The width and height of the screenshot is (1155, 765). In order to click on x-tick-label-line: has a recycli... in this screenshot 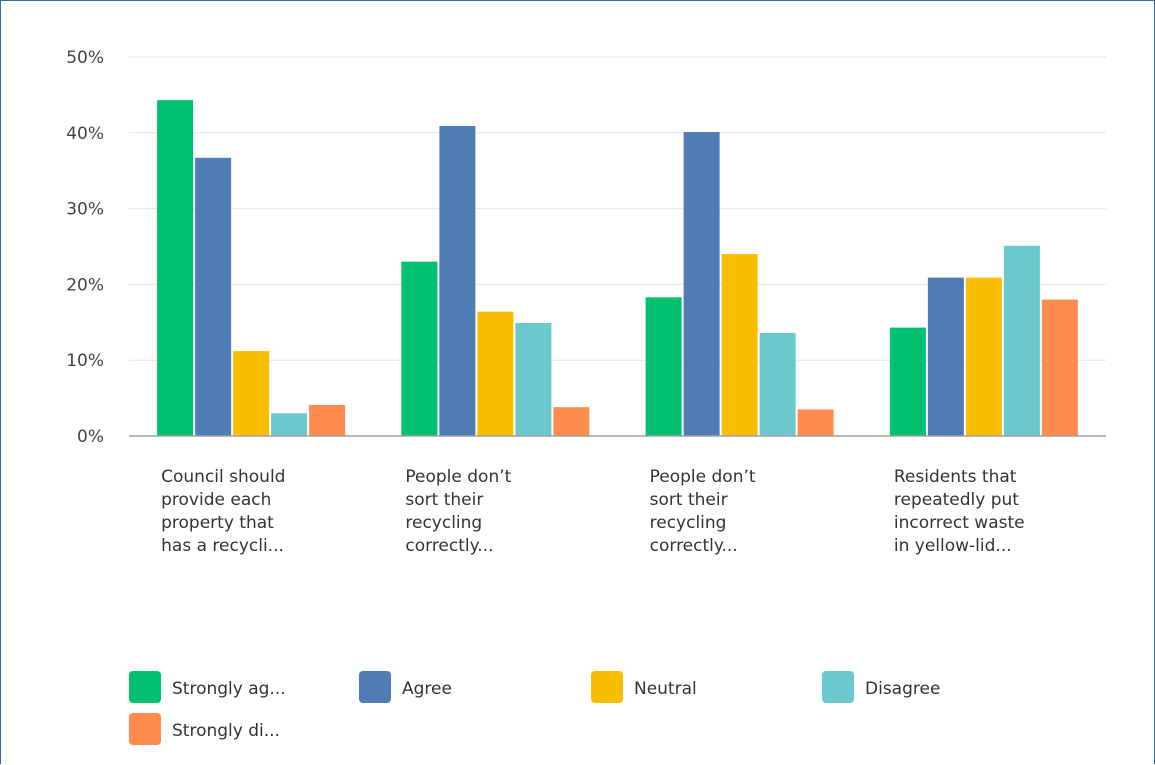, I will do `click(222, 546)`.